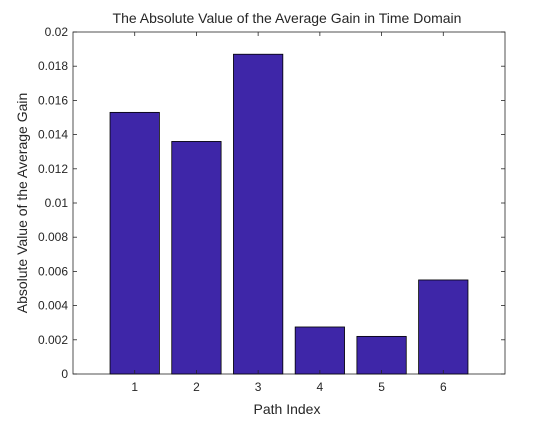 Image resolution: width=560 pixels, height=425 pixels. What do you see at coordinates (53, 135) in the screenshot?
I see `y-tick-label-7: 0.014` at bounding box center [53, 135].